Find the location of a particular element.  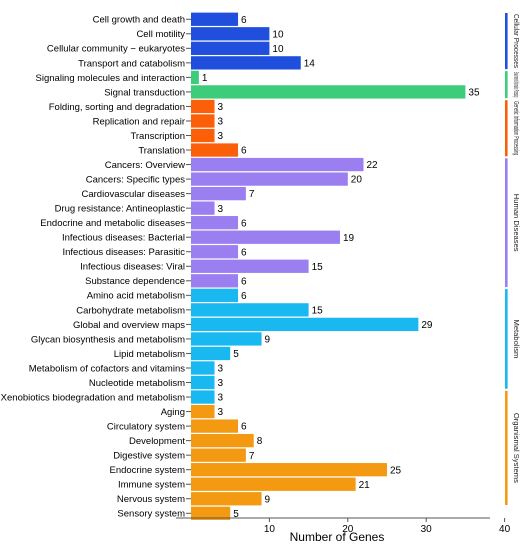

x-axis-title: Number of Genes is located at coordinates (337, 537).